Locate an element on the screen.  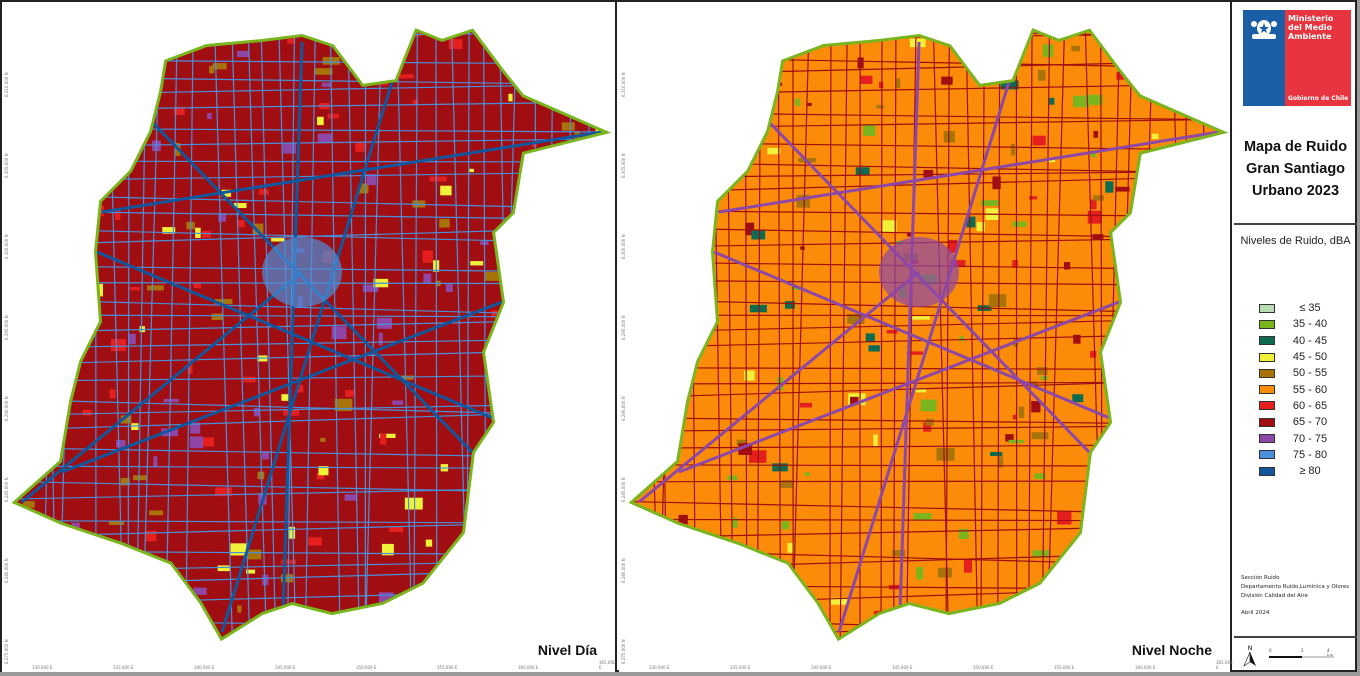
x-tick-label: 335.000 E is located at coordinates (123, 667).